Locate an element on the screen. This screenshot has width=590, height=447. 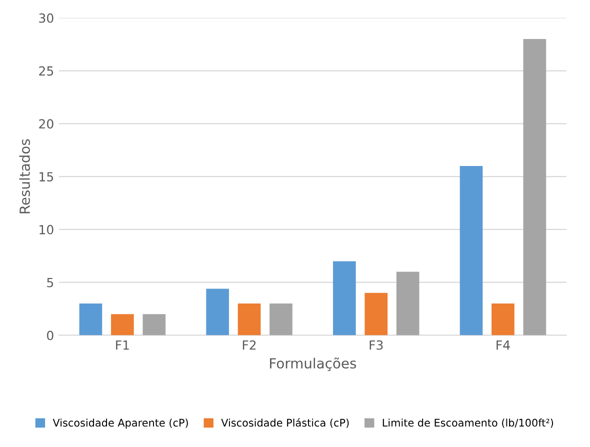
y-tick-label: 30 is located at coordinates (46, 18).